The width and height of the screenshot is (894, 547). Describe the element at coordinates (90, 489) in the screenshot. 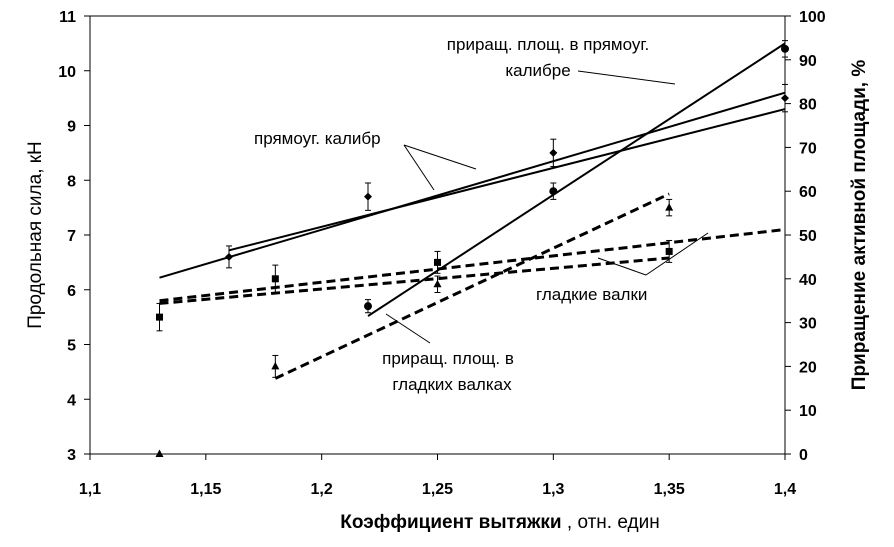

I see `x-tick-label: 1,1` at that location.